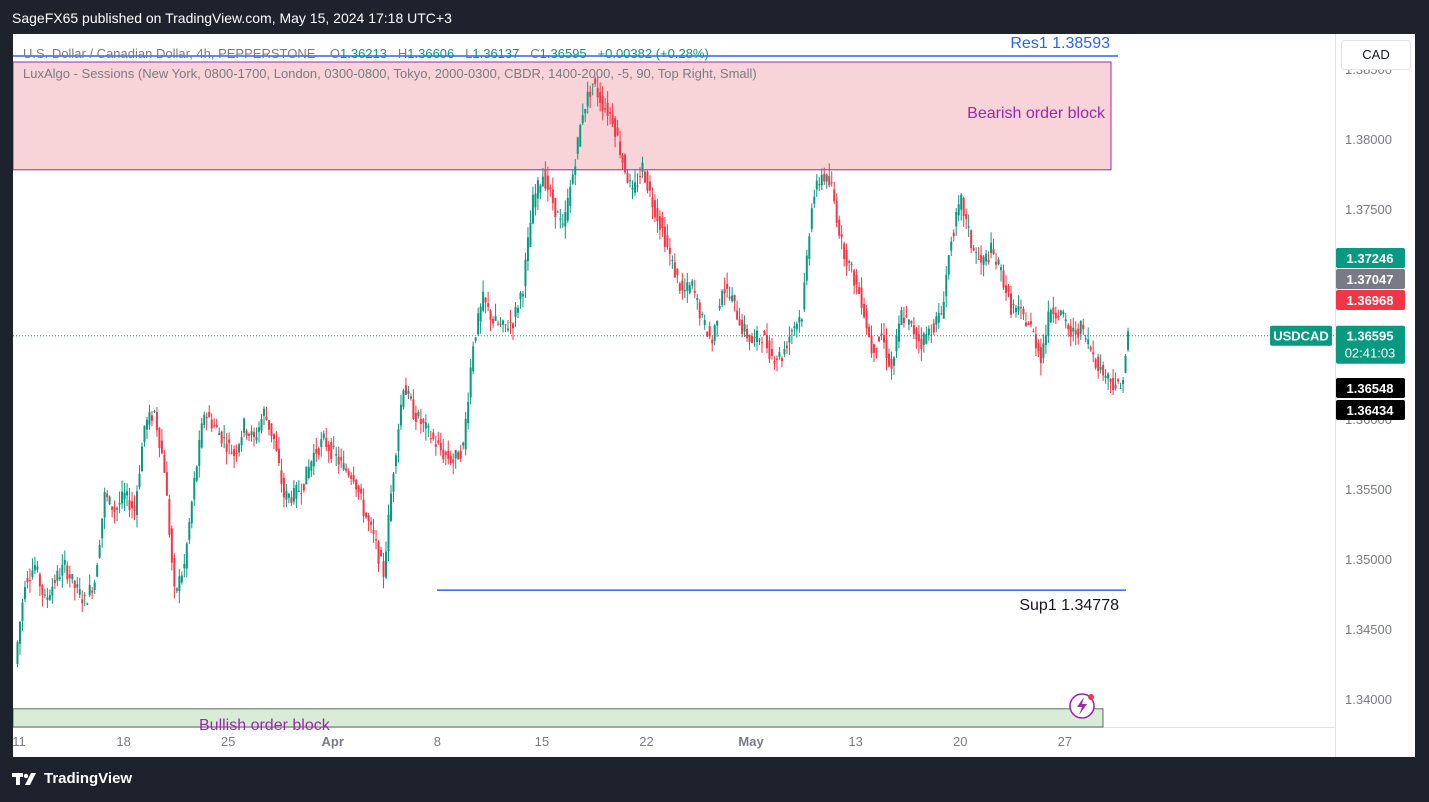 The width and height of the screenshot is (1429, 802). Describe the element at coordinates (960, 741) in the screenshot. I see `x-tick-label: 20` at that location.